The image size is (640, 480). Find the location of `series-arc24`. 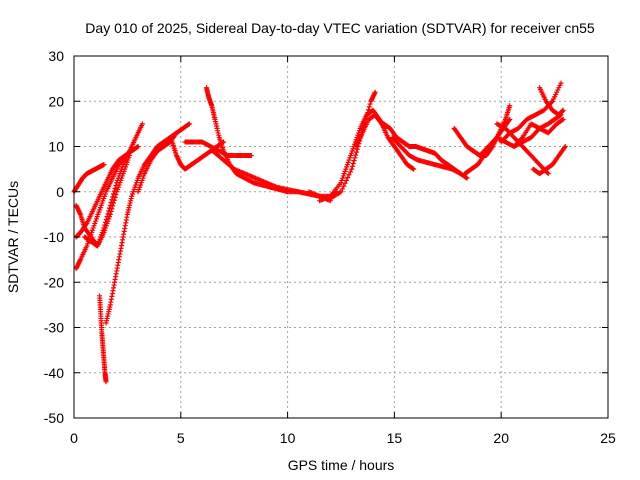

series-arc24 is located at coordinates (549, 160).